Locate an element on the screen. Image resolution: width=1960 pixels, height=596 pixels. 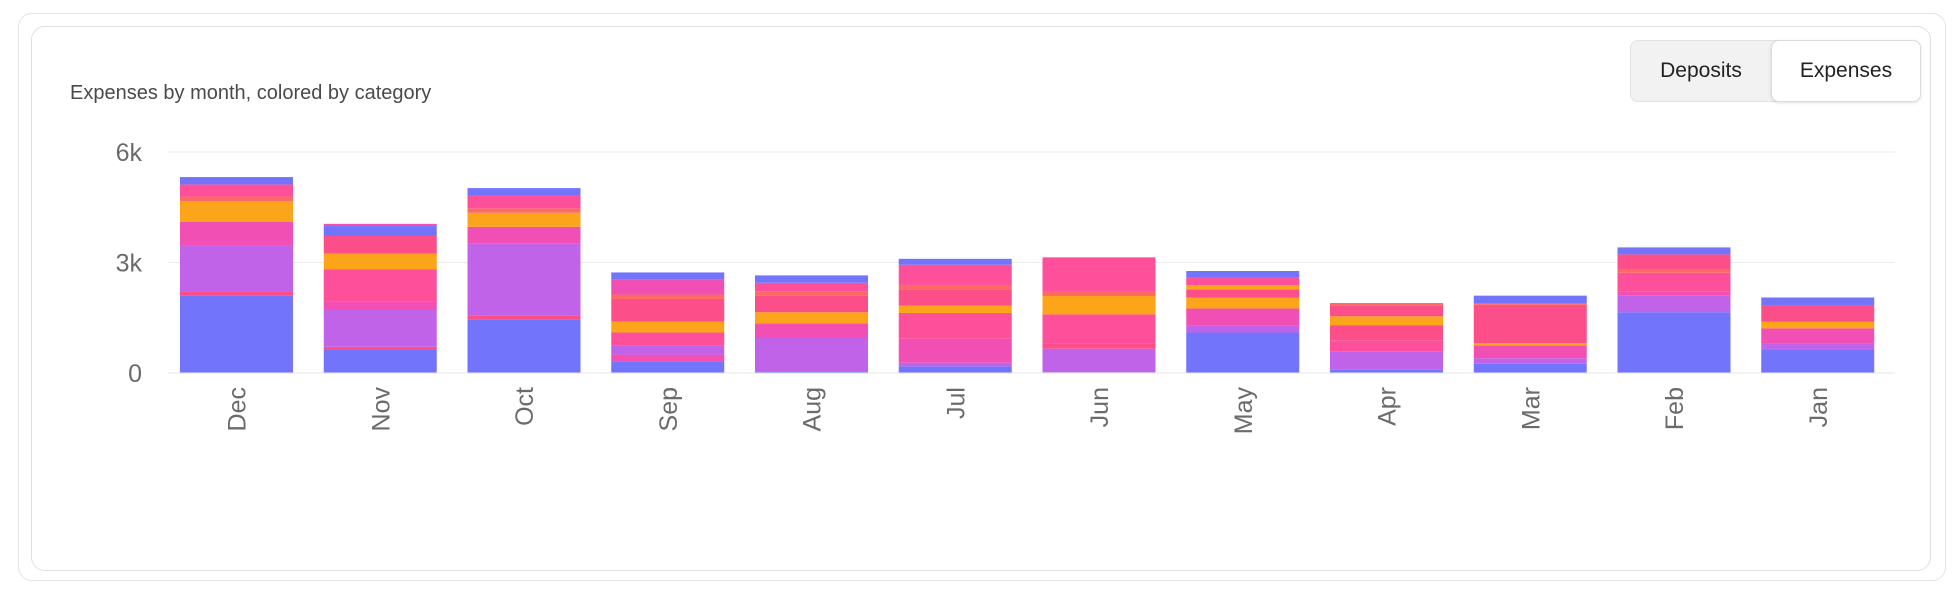
bar-sep is located at coordinates (668, 322).